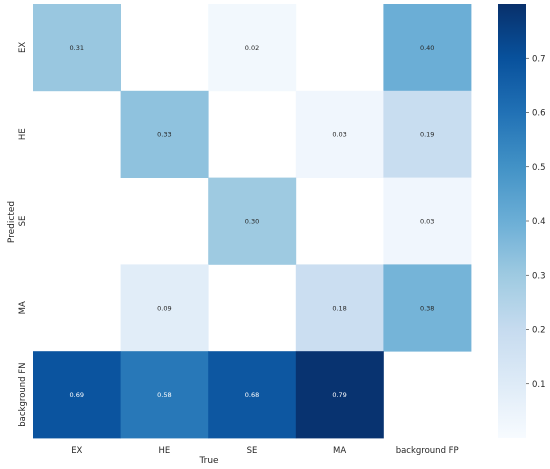 The height and width of the screenshot is (469, 550). Describe the element at coordinates (539, 59) in the screenshot. I see `colorbar-tick-label: 0.7` at that location.